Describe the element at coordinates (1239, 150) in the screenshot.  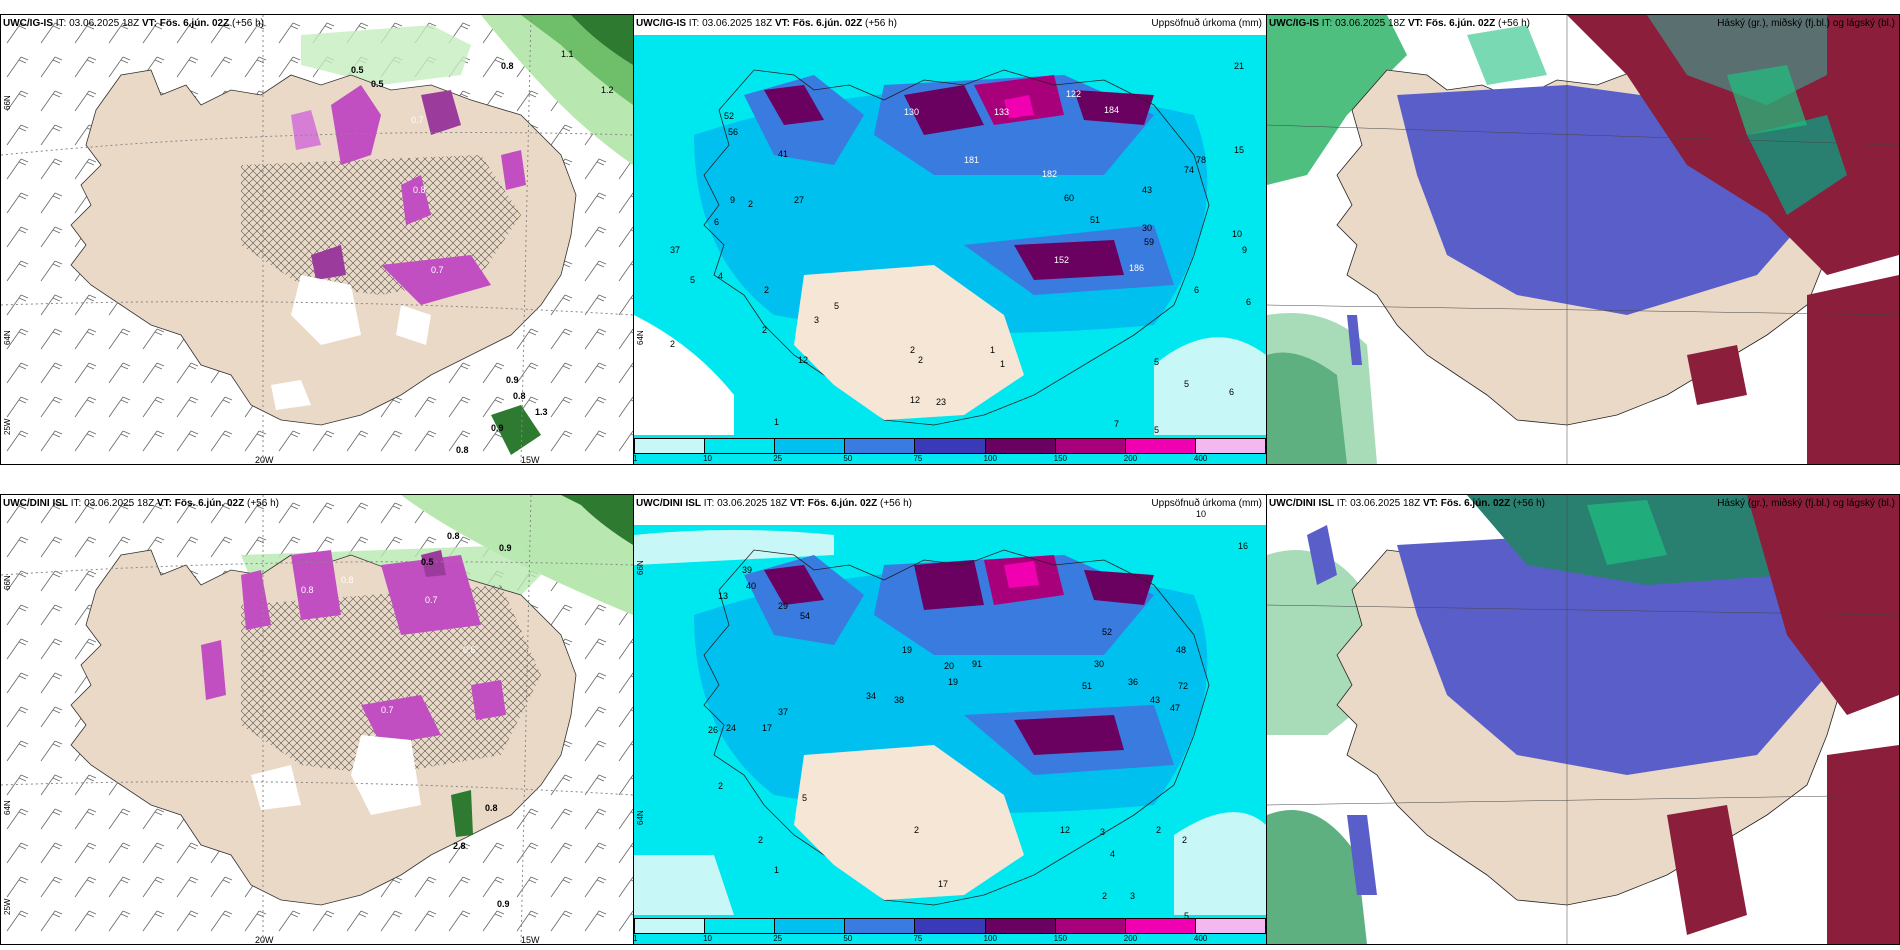
I see `precip-value: 15` at that location.